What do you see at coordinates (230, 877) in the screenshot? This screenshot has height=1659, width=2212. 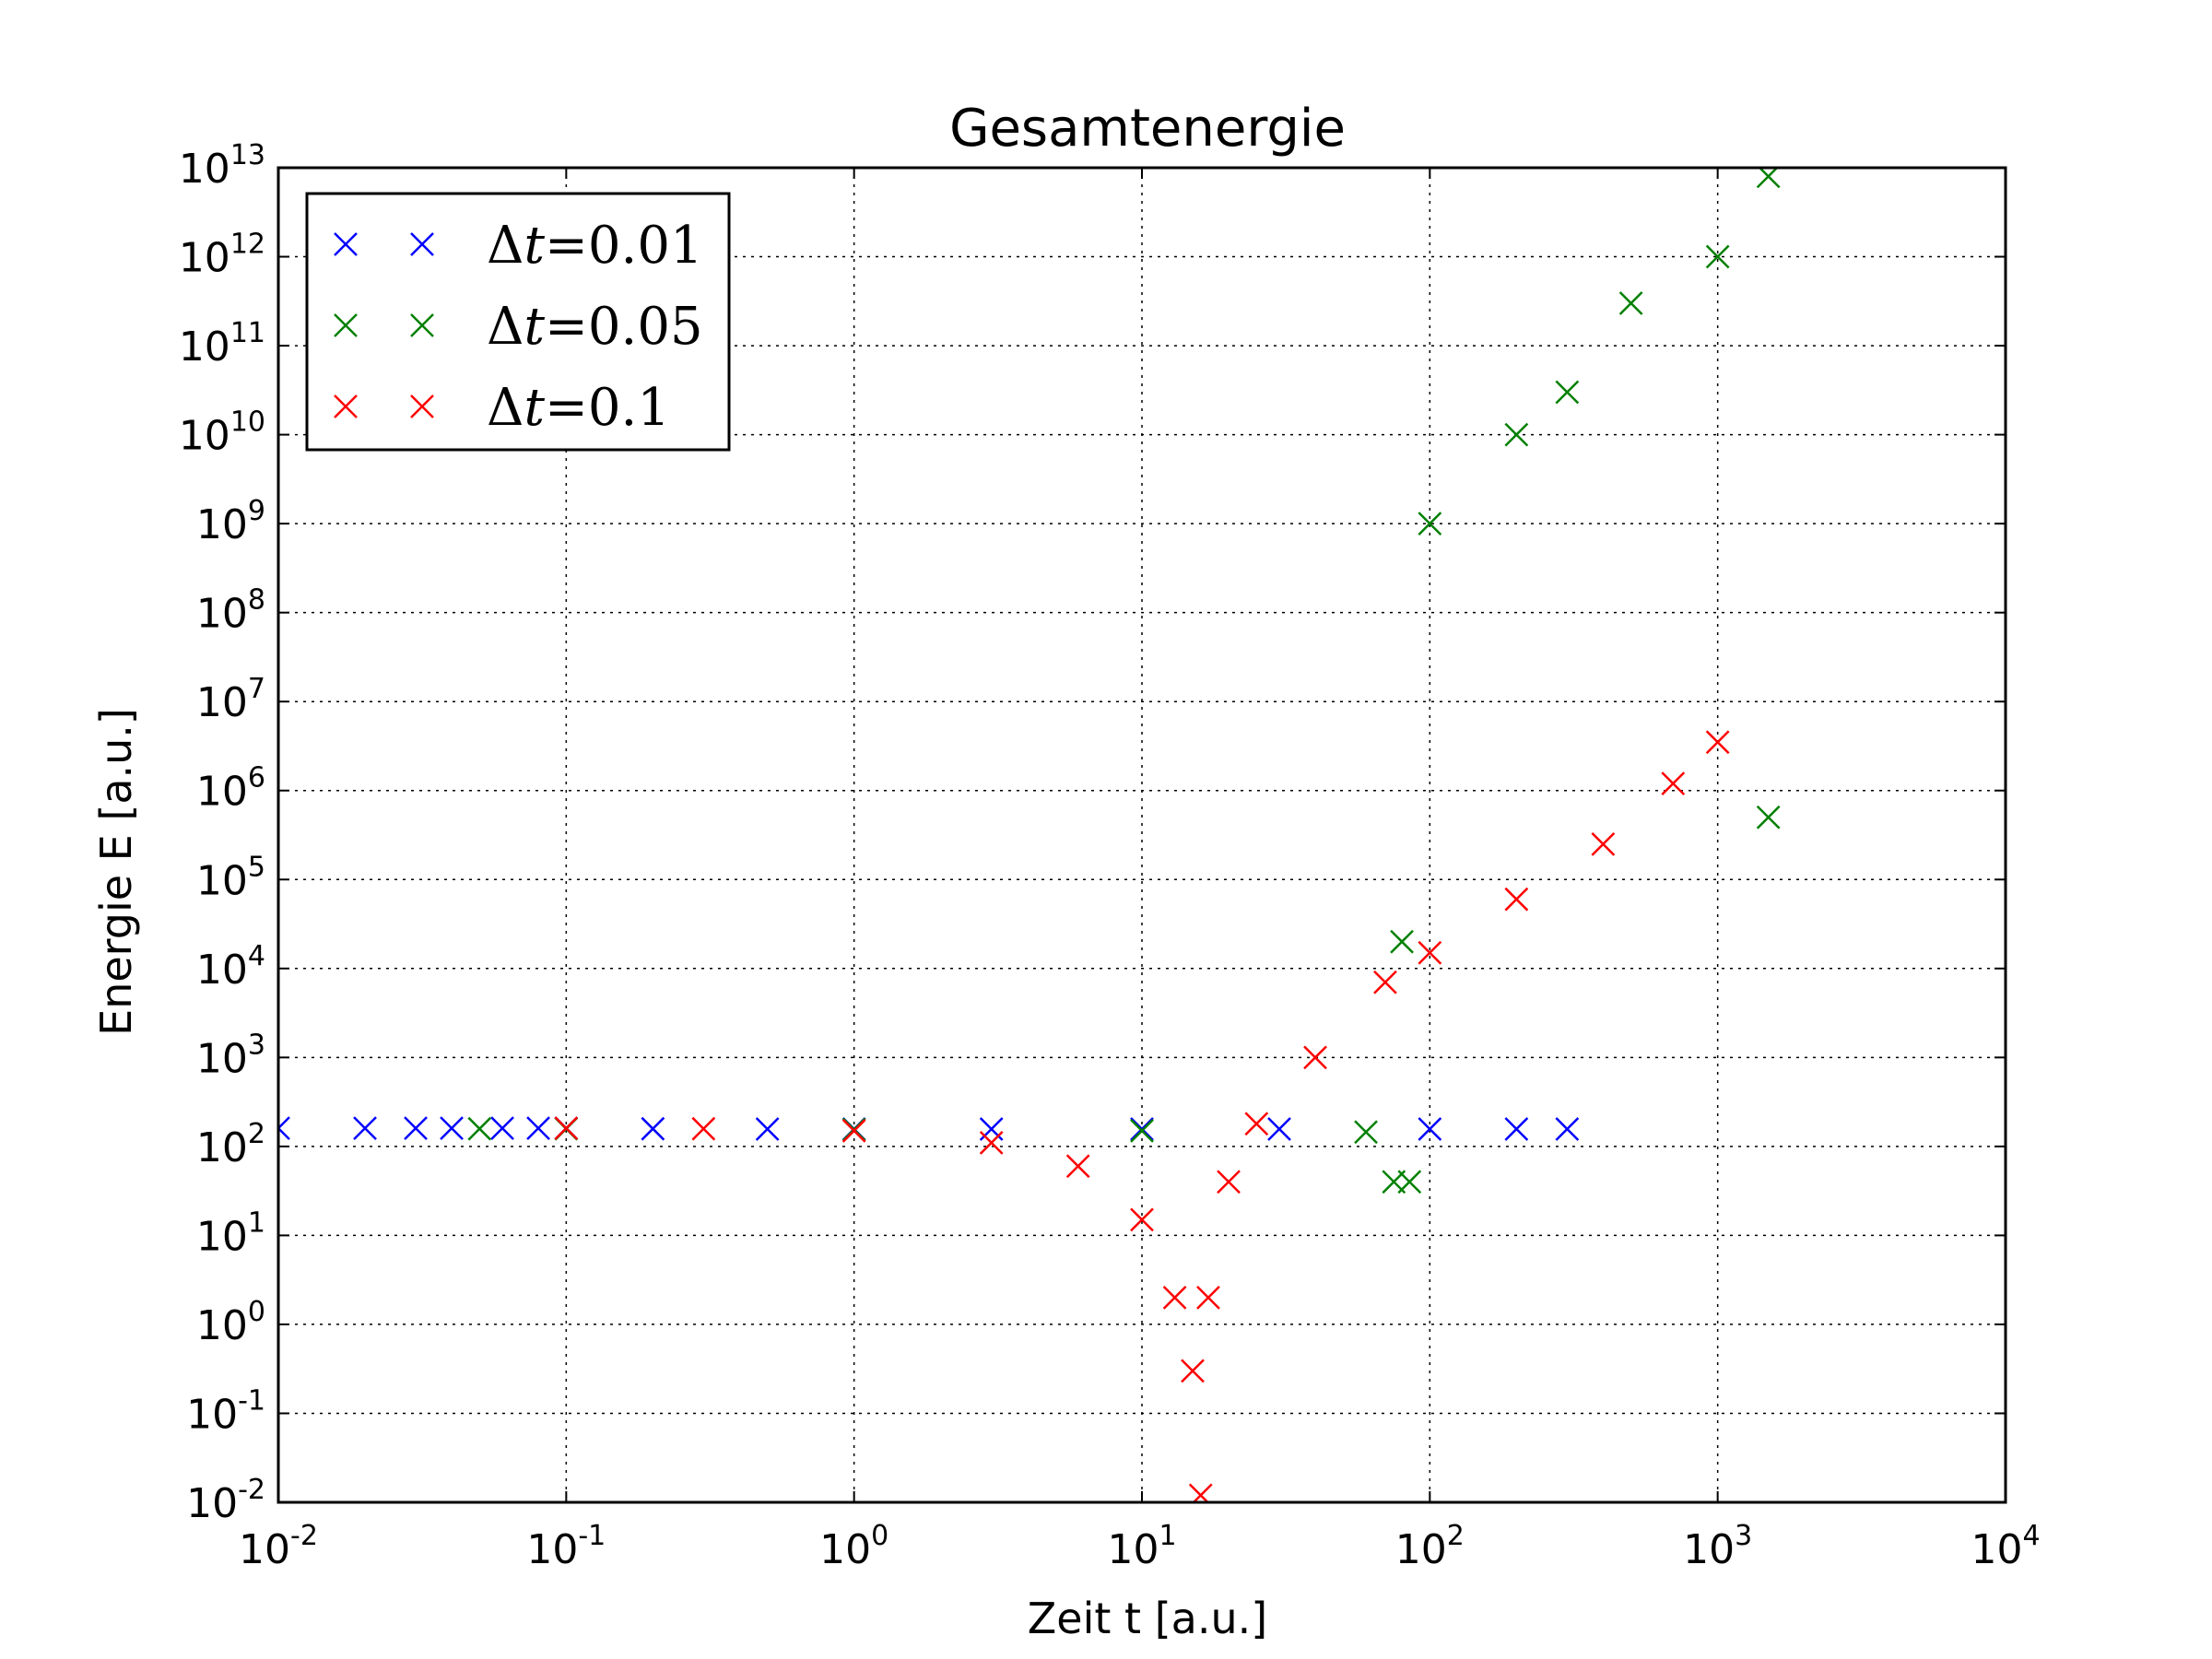 I see `y-tick-label: 10⁵` at bounding box center [230, 877].